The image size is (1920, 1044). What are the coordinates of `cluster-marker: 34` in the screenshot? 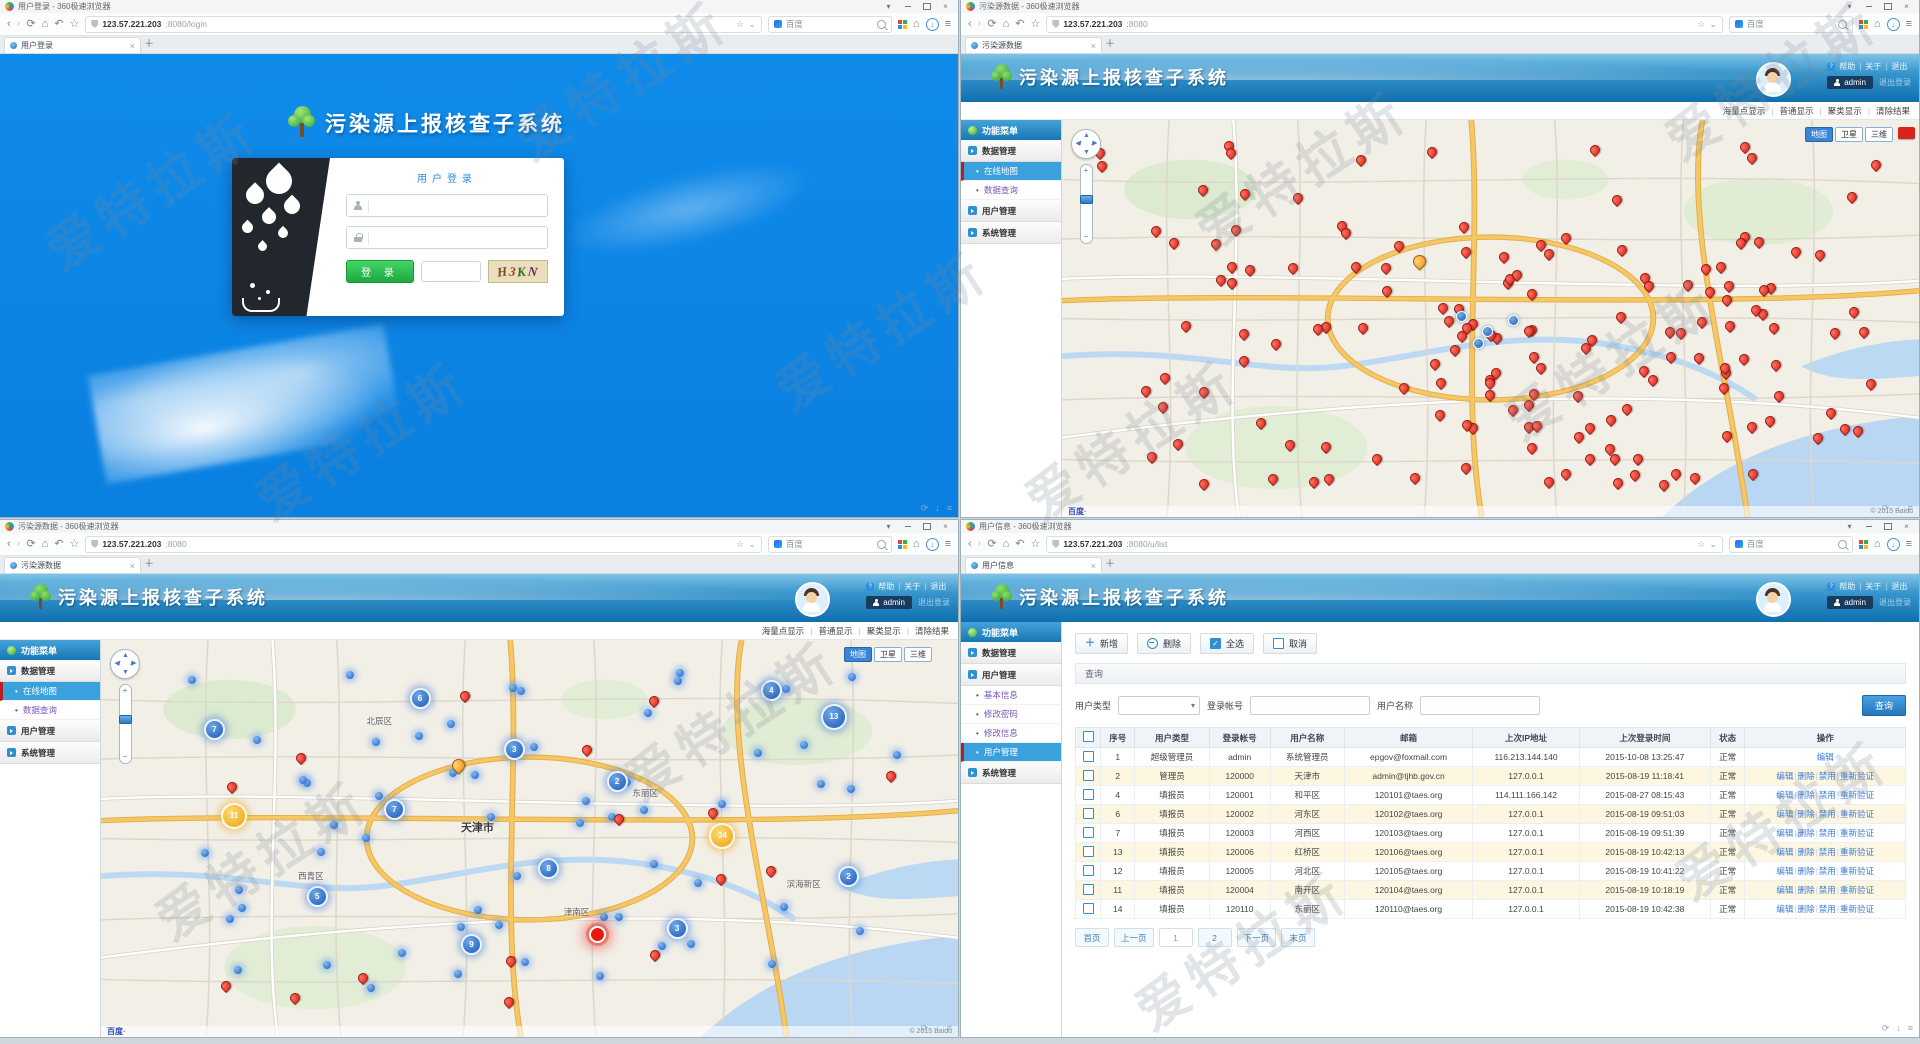 It's located at (722, 835).